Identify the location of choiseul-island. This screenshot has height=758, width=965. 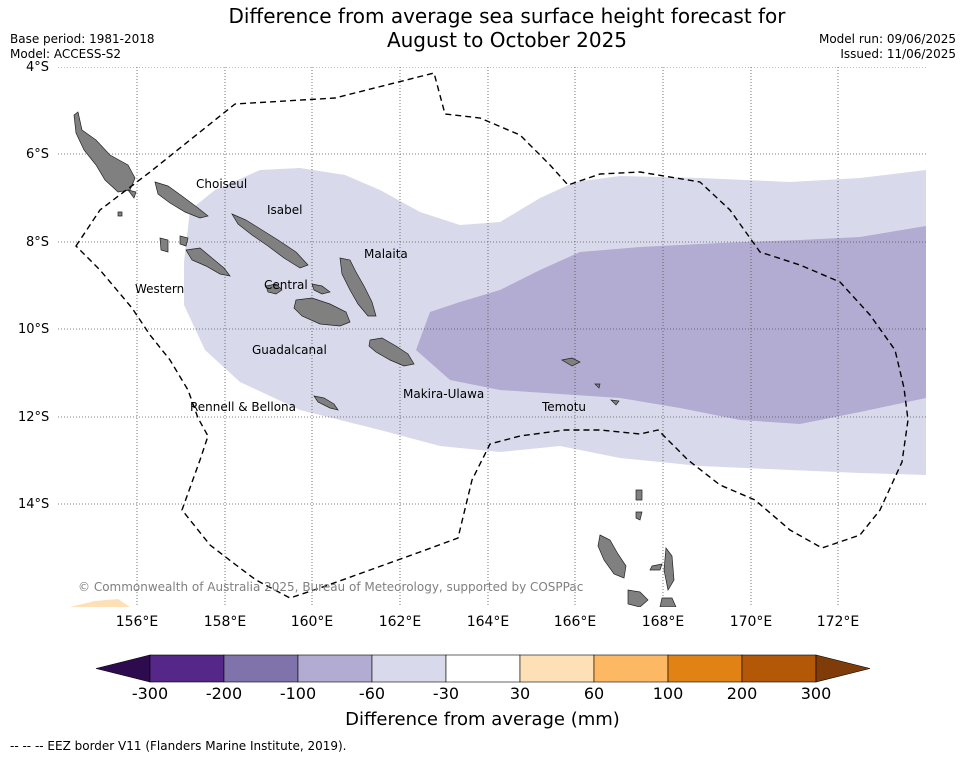
(181, 200).